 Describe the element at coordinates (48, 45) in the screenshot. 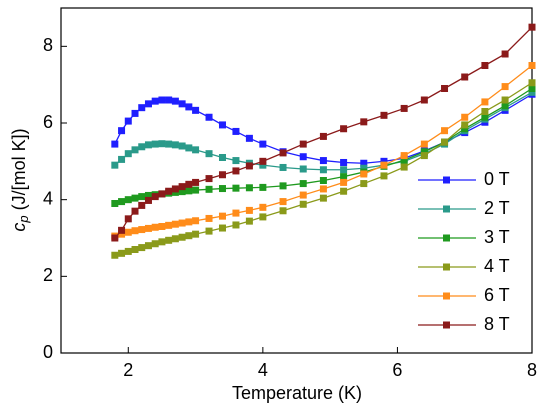

I see `y-tick-label: 8` at that location.